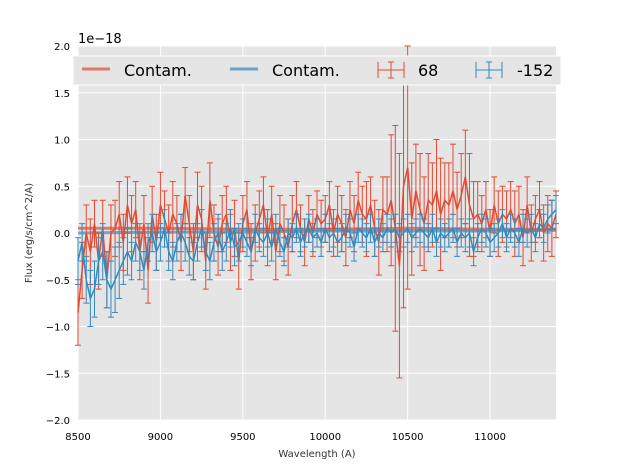 Image resolution: width=617 pixels, height=467 pixels. I want to click on y-axis: −2.0 −1.5 −1.0 −0.5 0.0 0.5 1.0 1.5 2.0, so click(58, 234).